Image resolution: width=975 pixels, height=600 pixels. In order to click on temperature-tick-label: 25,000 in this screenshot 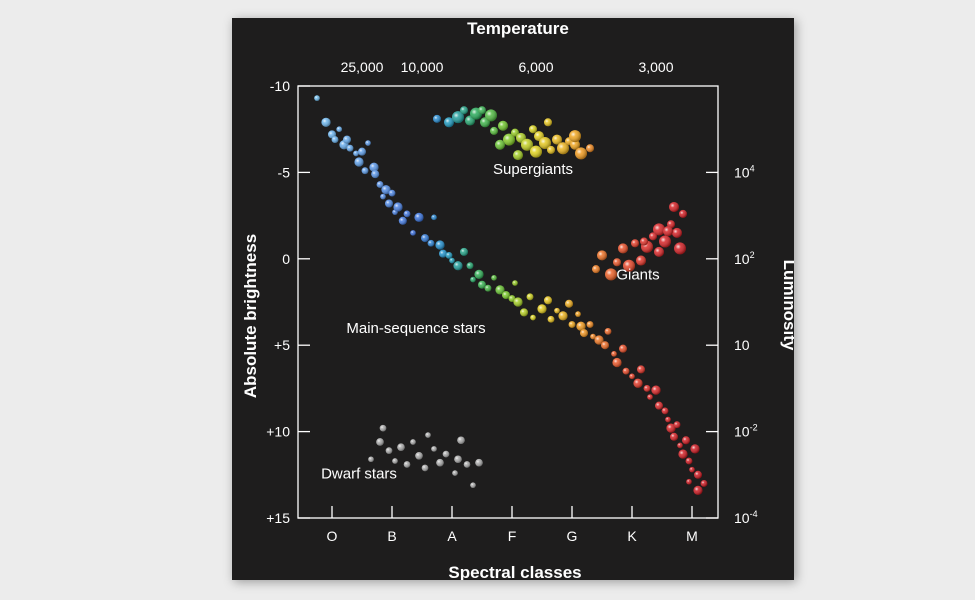, I will do `click(362, 67)`.